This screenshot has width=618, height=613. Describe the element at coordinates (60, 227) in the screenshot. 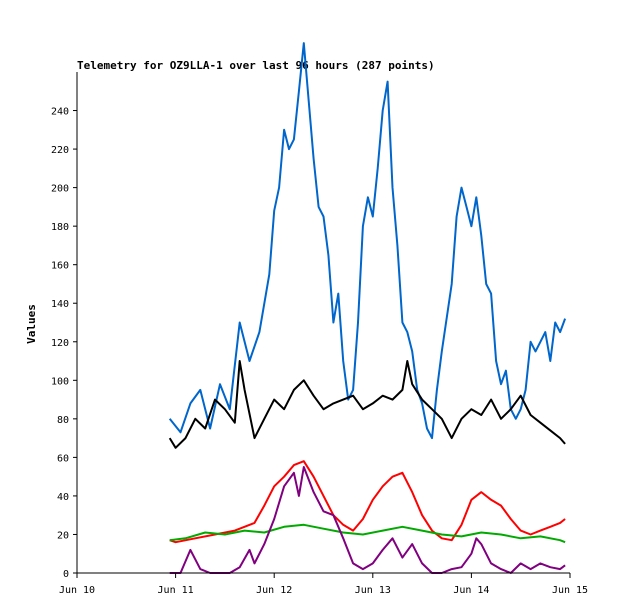

I see `y-tick-label: 180` at that location.